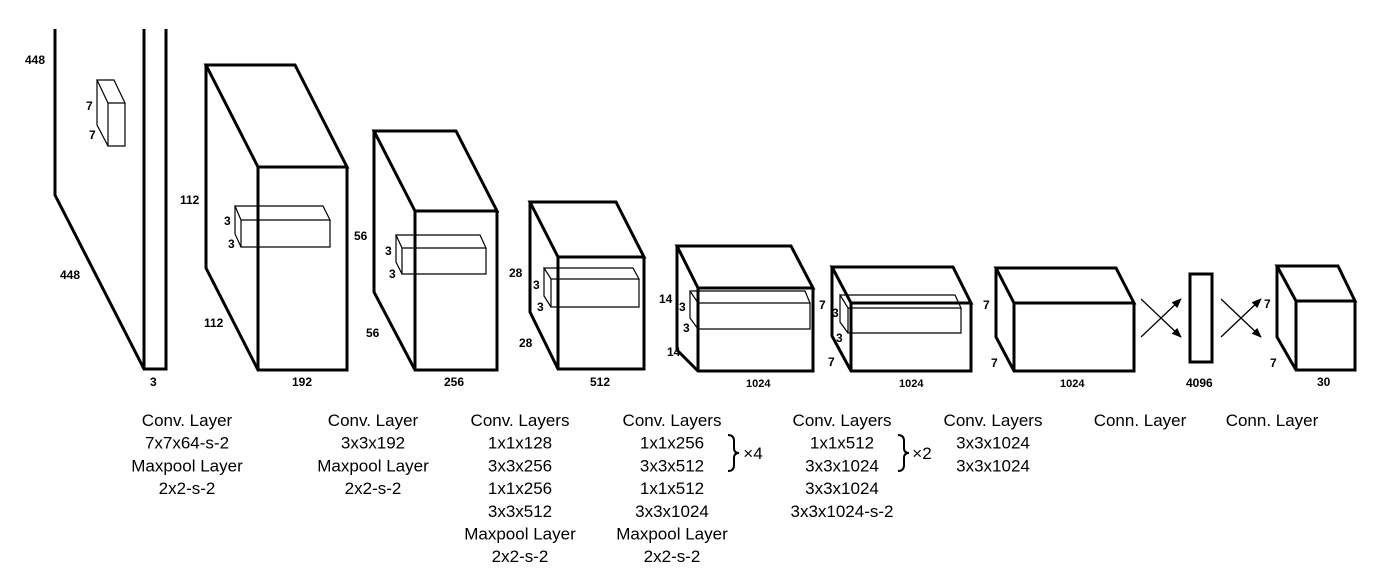  What do you see at coordinates (454, 382) in the screenshot?
I see `dim-label: 256` at bounding box center [454, 382].